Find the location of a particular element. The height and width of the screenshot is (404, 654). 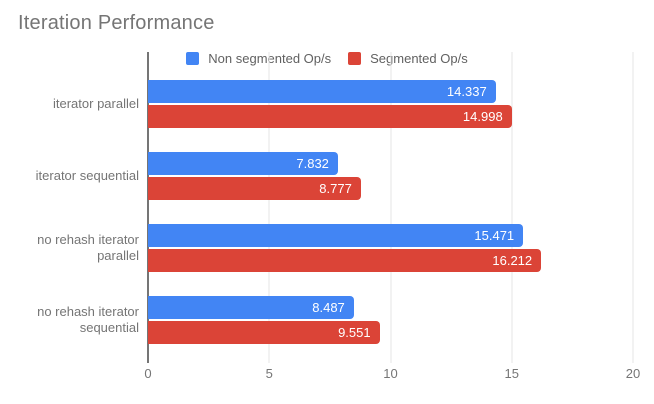

y-axis-baseline is located at coordinates (148, 207).